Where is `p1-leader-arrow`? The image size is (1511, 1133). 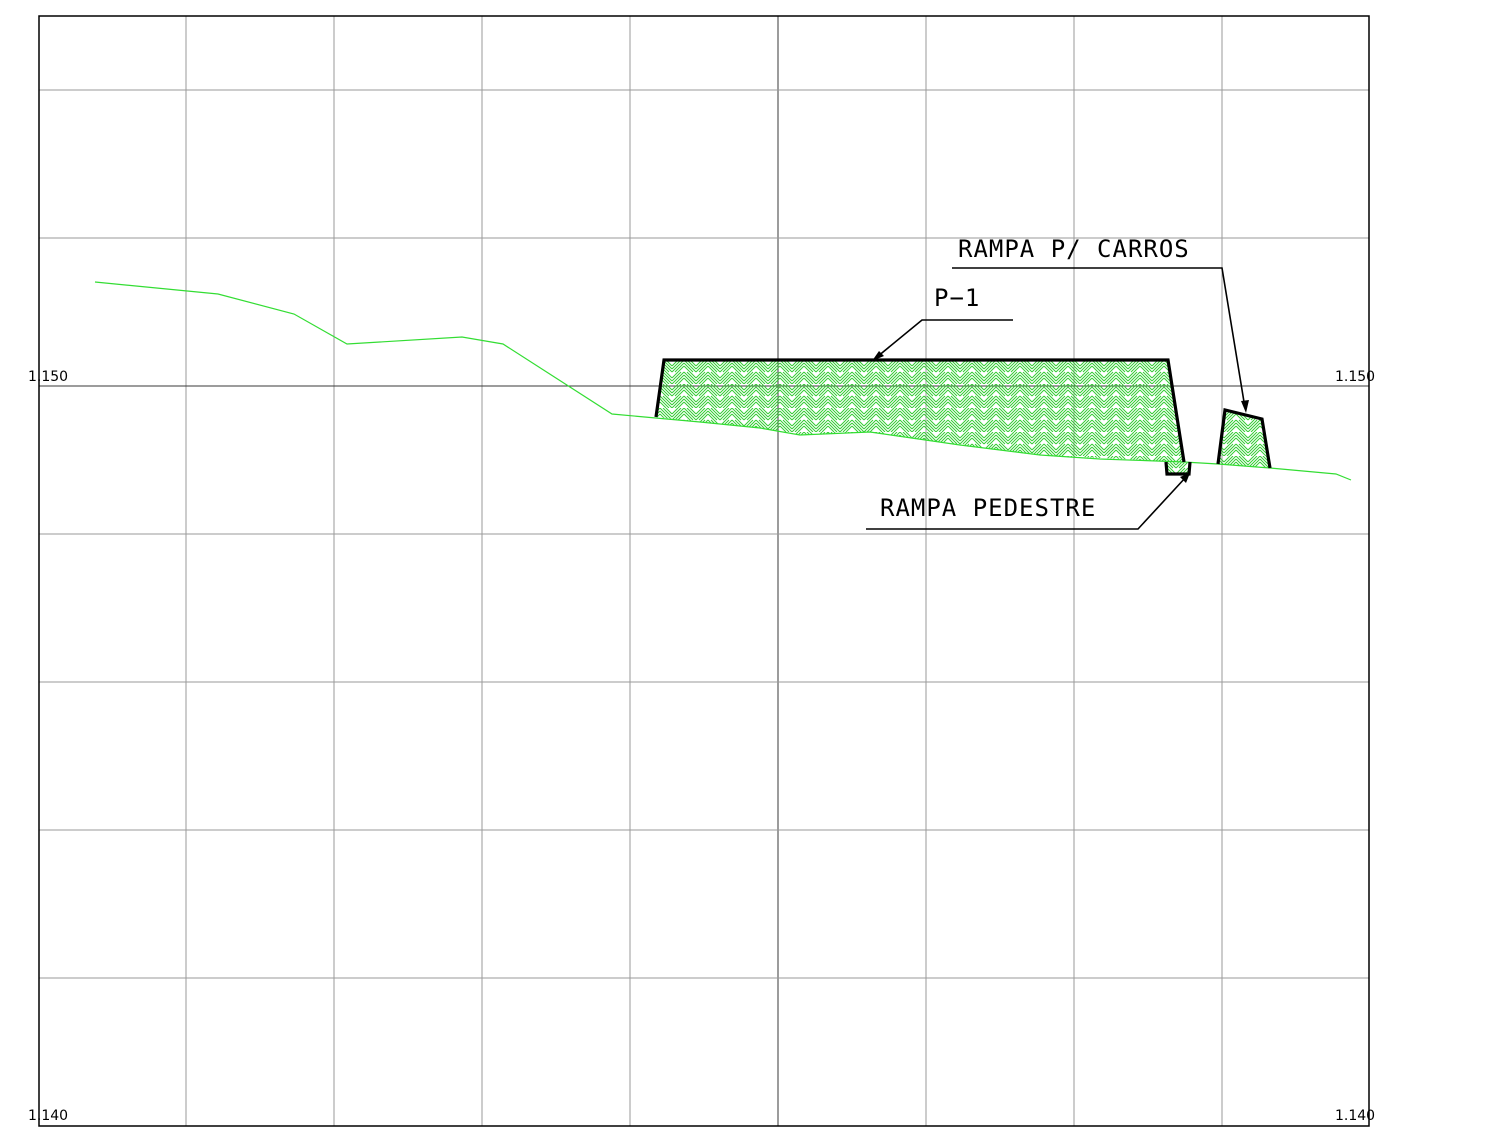 p1-leader-arrow is located at coordinates (878, 356).